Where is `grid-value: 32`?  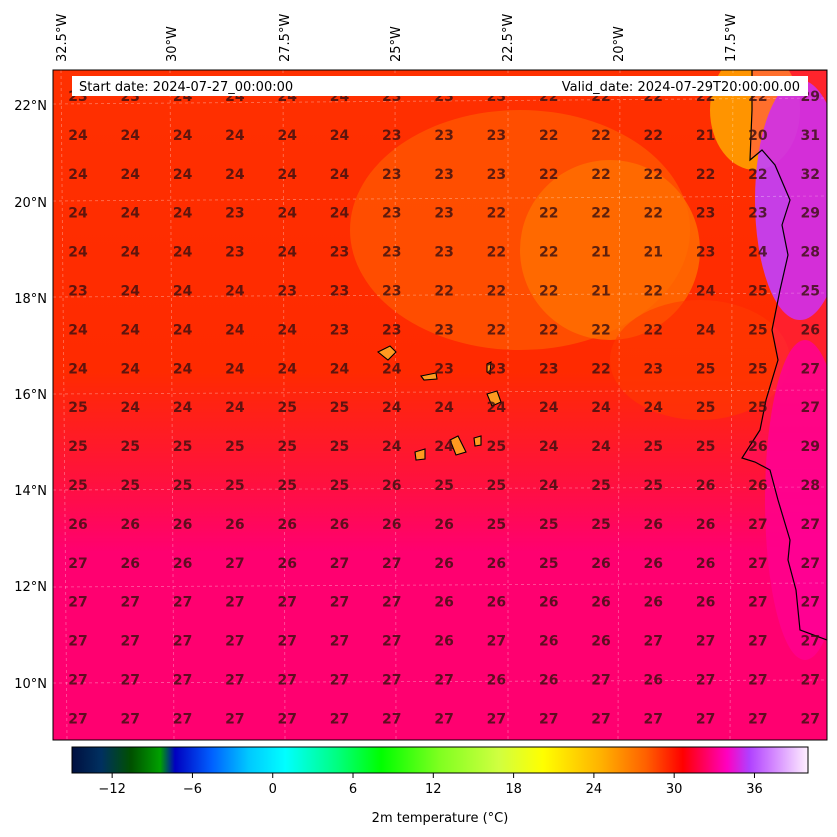 grid-value: 32 is located at coordinates (809, 175).